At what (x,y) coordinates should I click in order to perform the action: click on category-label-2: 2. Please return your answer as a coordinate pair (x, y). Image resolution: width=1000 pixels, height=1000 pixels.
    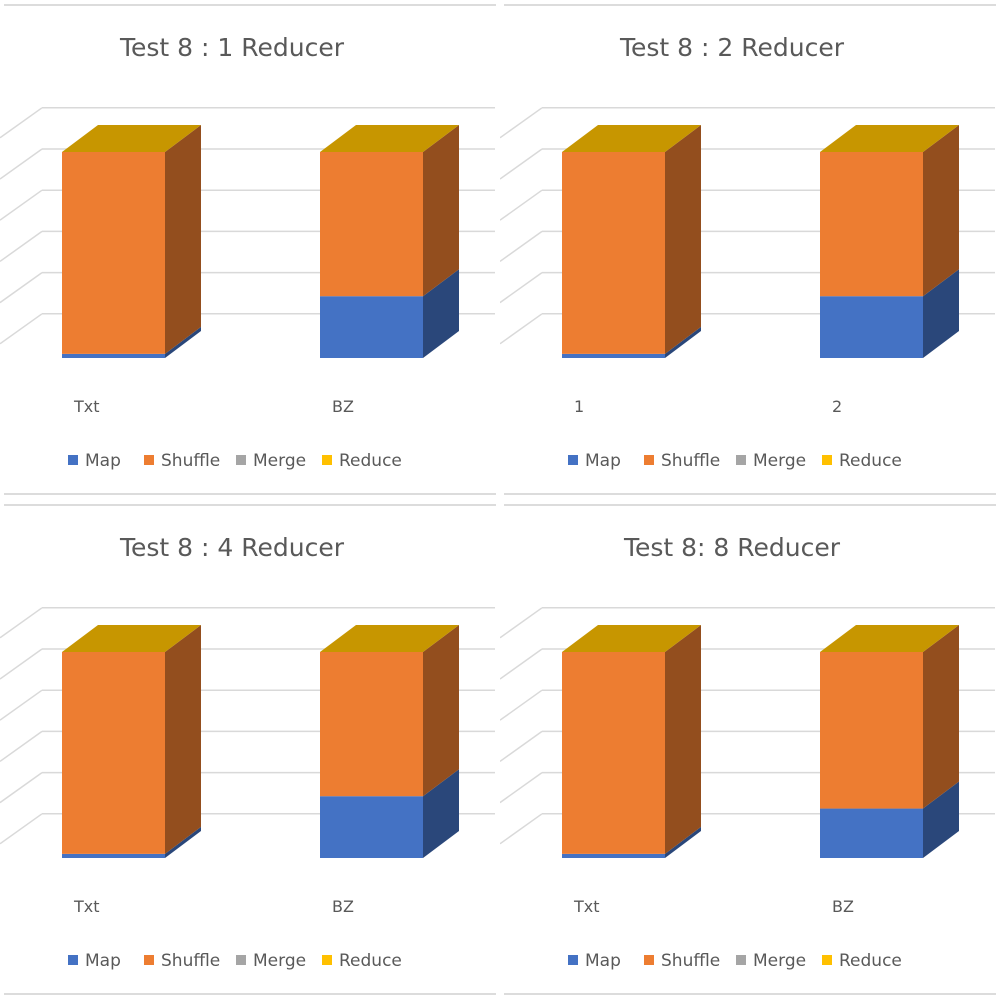
    Looking at the image, I should click on (837, 406).